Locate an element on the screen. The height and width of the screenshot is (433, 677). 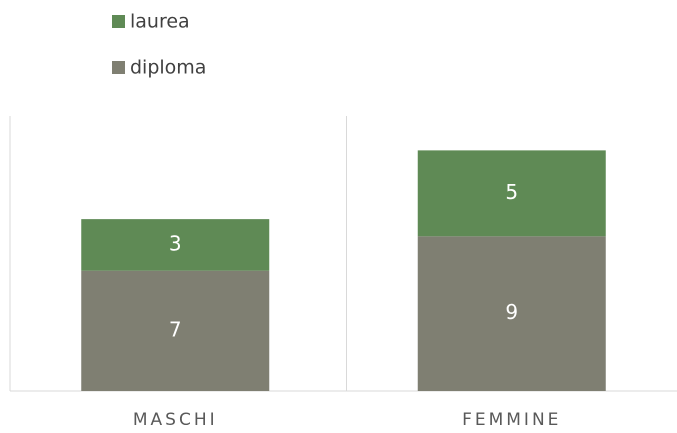
x-tick-label: FEMMINE is located at coordinates (511, 420).